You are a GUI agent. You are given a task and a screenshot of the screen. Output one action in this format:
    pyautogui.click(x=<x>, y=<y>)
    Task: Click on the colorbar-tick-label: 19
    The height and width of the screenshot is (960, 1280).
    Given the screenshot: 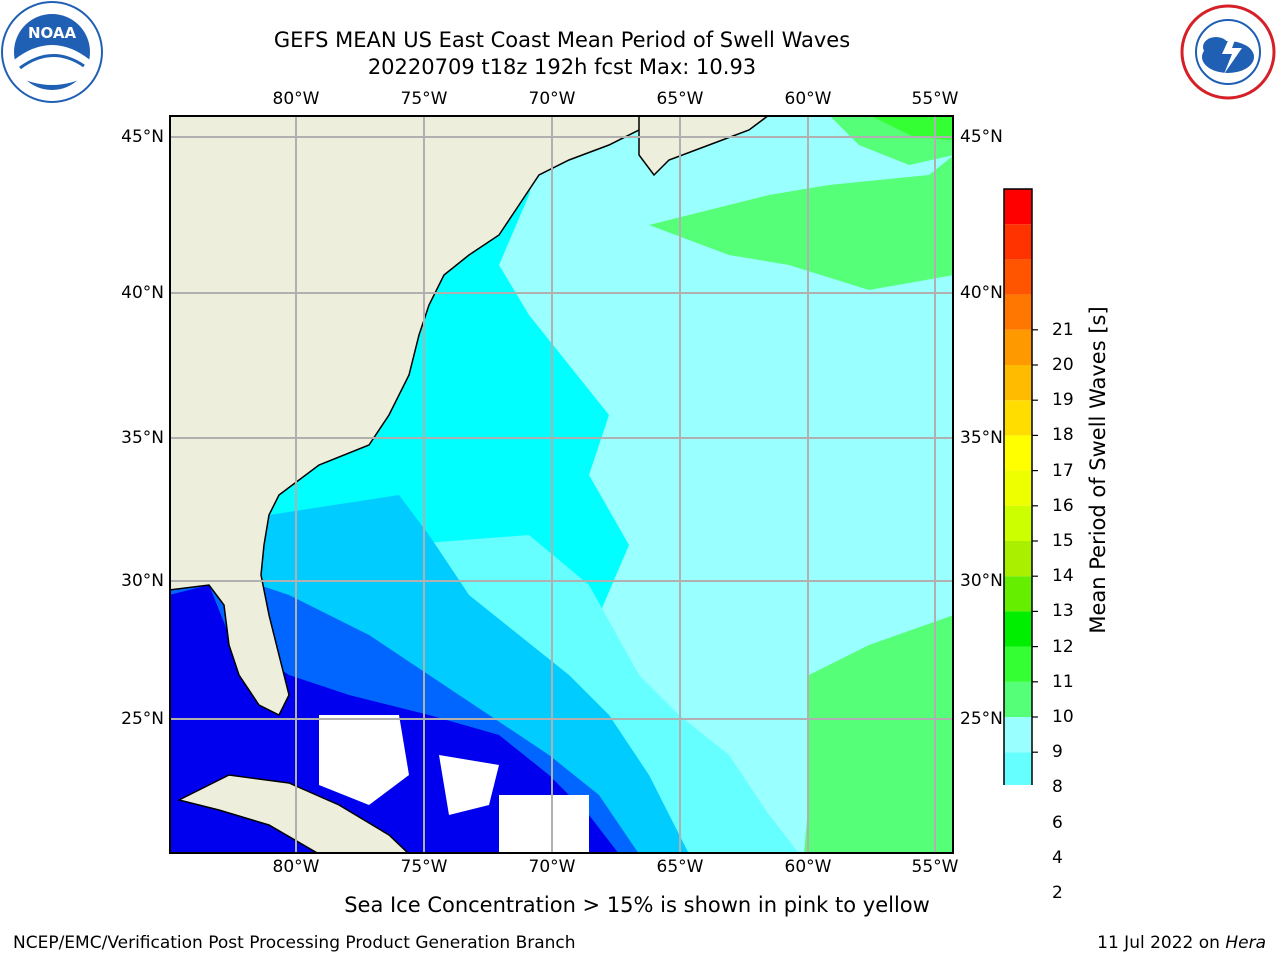 What is the action you would take?
    pyautogui.click(x=1063, y=400)
    